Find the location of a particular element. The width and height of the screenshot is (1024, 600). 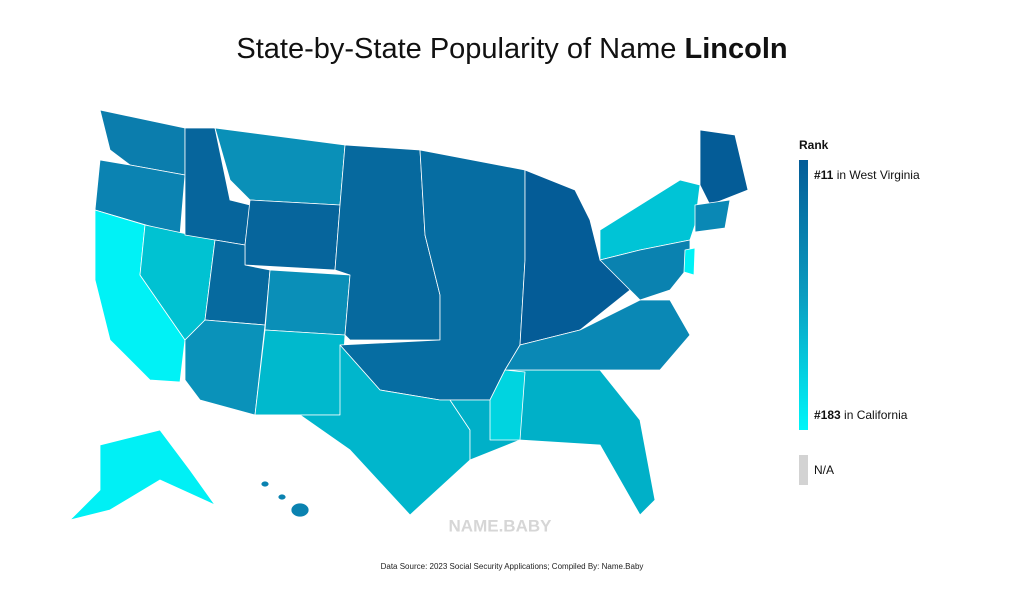

title-prefix: State-by-State Popularity of Name is located at coordinates (456, 49).